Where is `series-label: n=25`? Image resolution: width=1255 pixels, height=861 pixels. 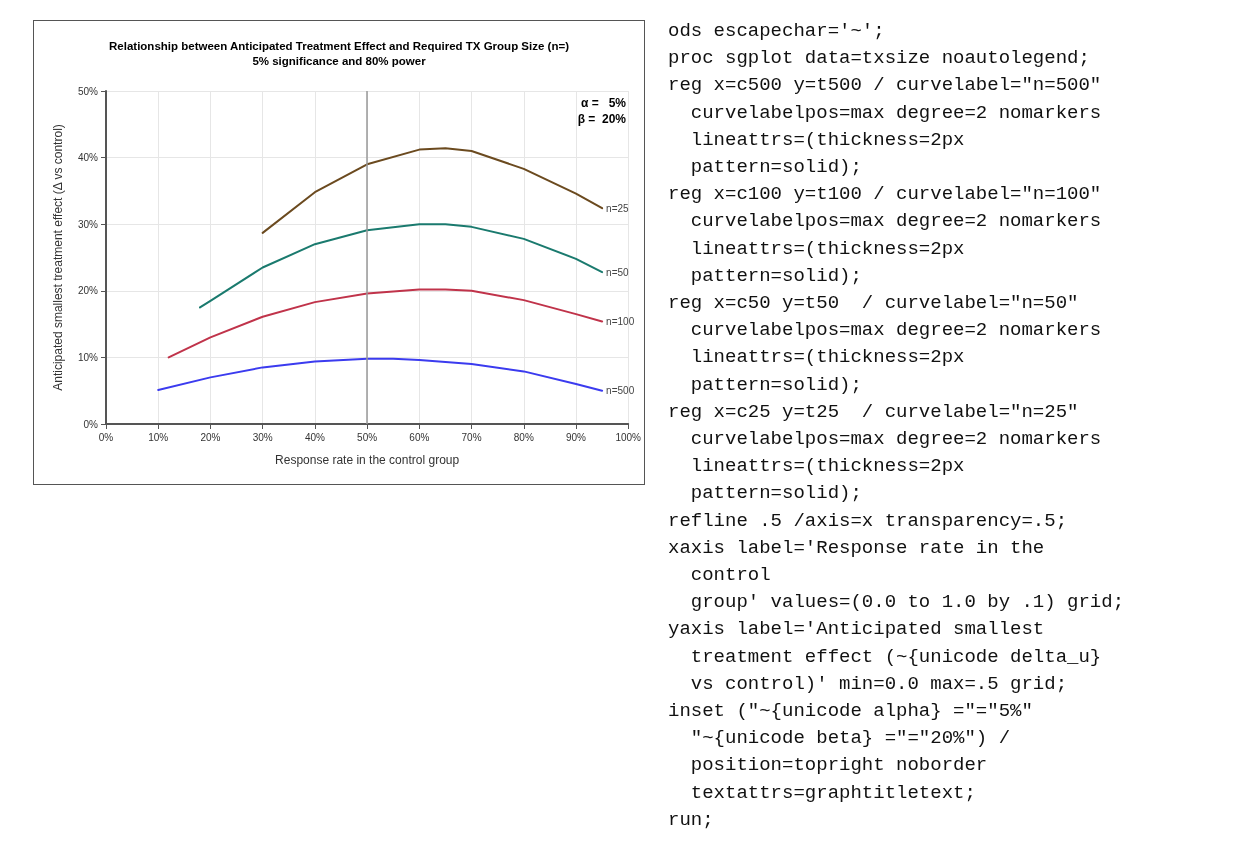
series-label: n=25 is located at coordinates (618, 208).